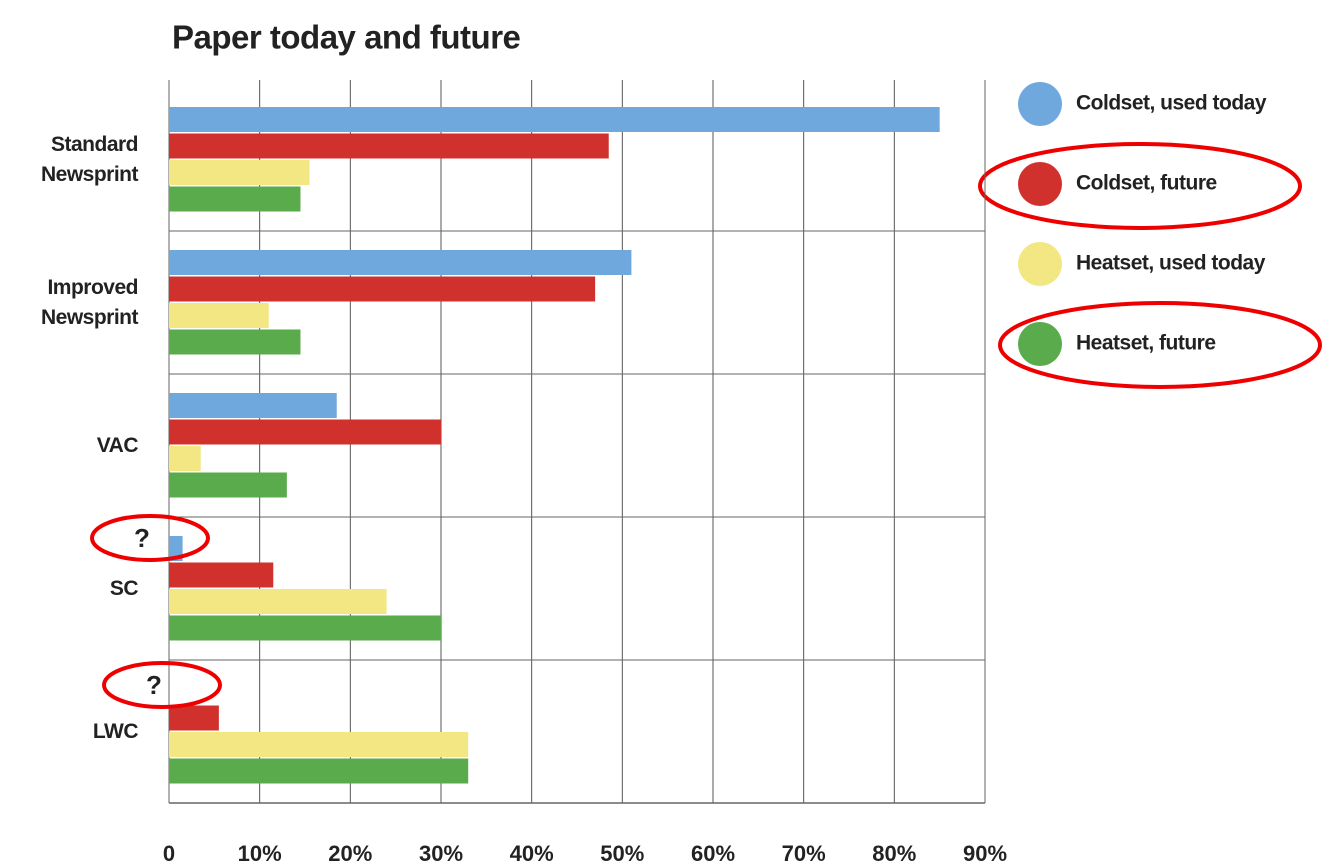 This screenshot has height=867, width=1342. Describe the element at coordinates (169, 853) in the screenshot. I see `x-tick-label: 0` at that location.